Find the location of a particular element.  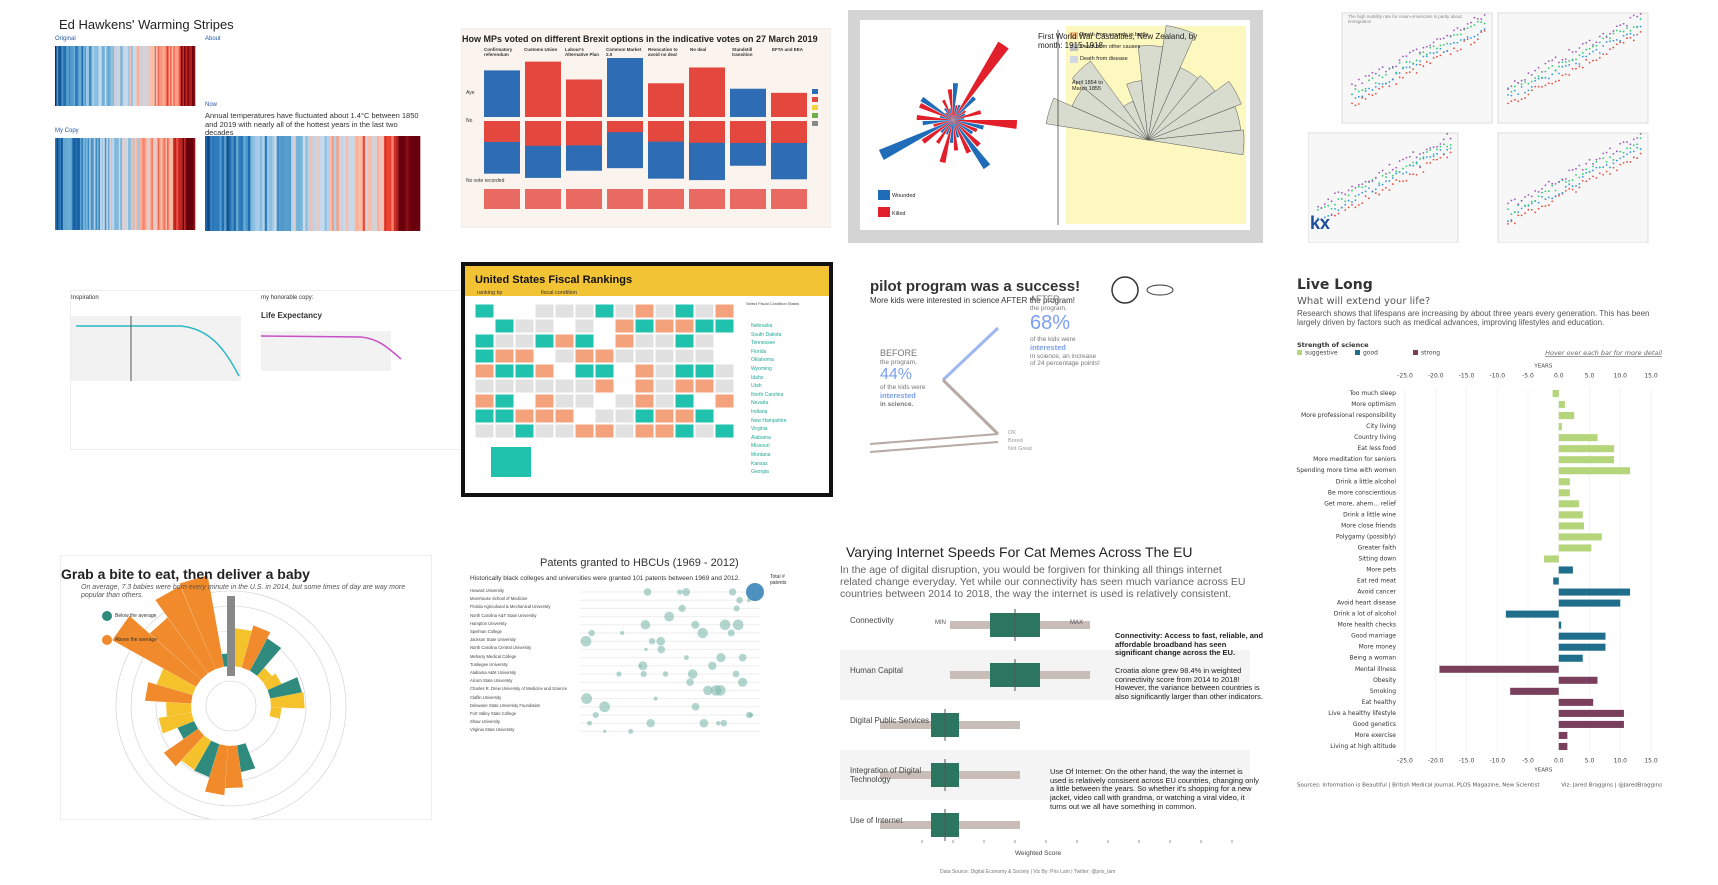

category-label: Avoid heart disease is located at coordinates (1366, 603).